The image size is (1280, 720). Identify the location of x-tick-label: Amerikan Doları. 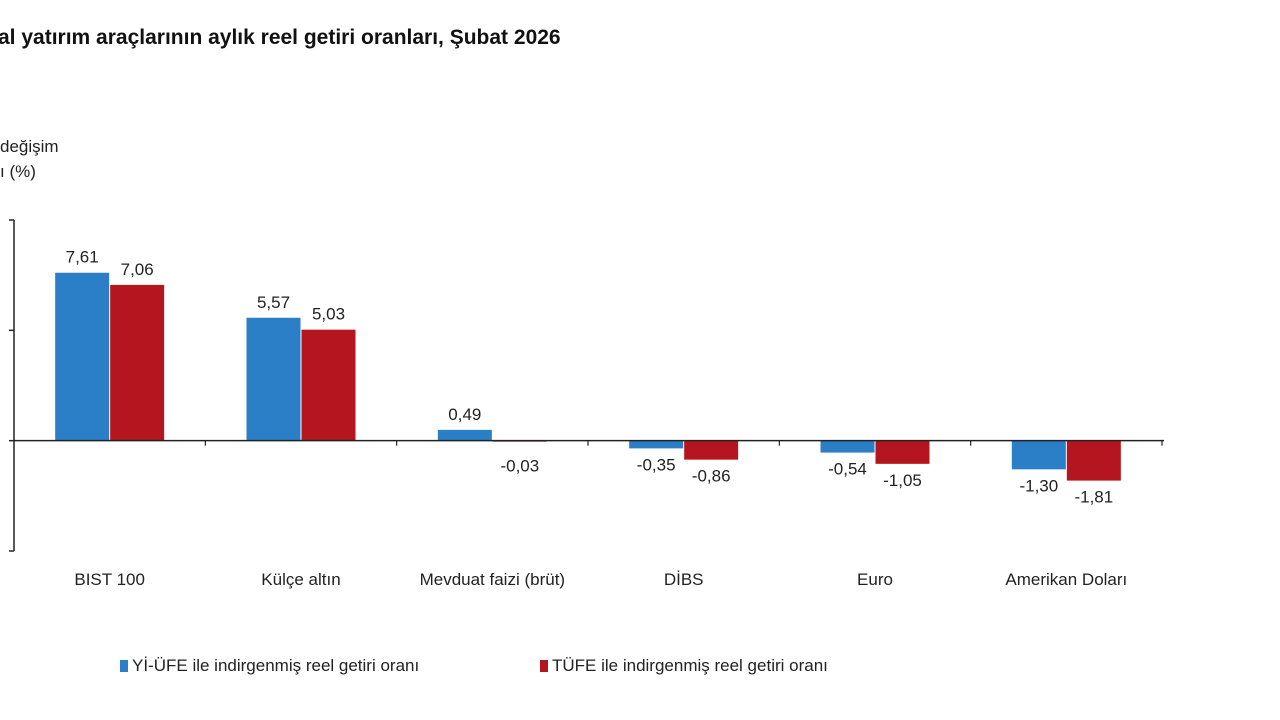
(1066, 579).